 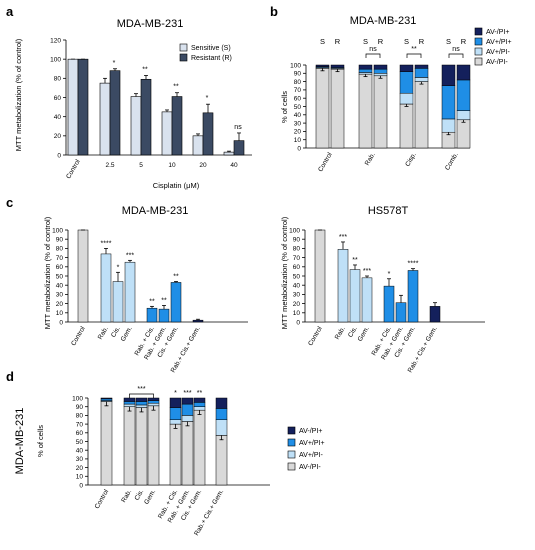 What do you see at coordinates (211, 58) in the screenshot?
I see `chart-a-legend-label: Resistant (R)` at bounding box center [211, 58].